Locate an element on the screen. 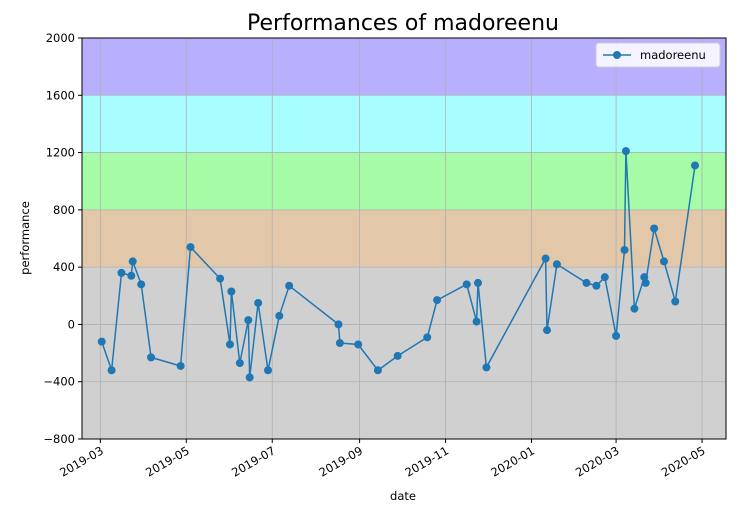 The width and height of the screenshot is (745, 511). y-tick-label-0: −800 is located at coordinates (59, 439).